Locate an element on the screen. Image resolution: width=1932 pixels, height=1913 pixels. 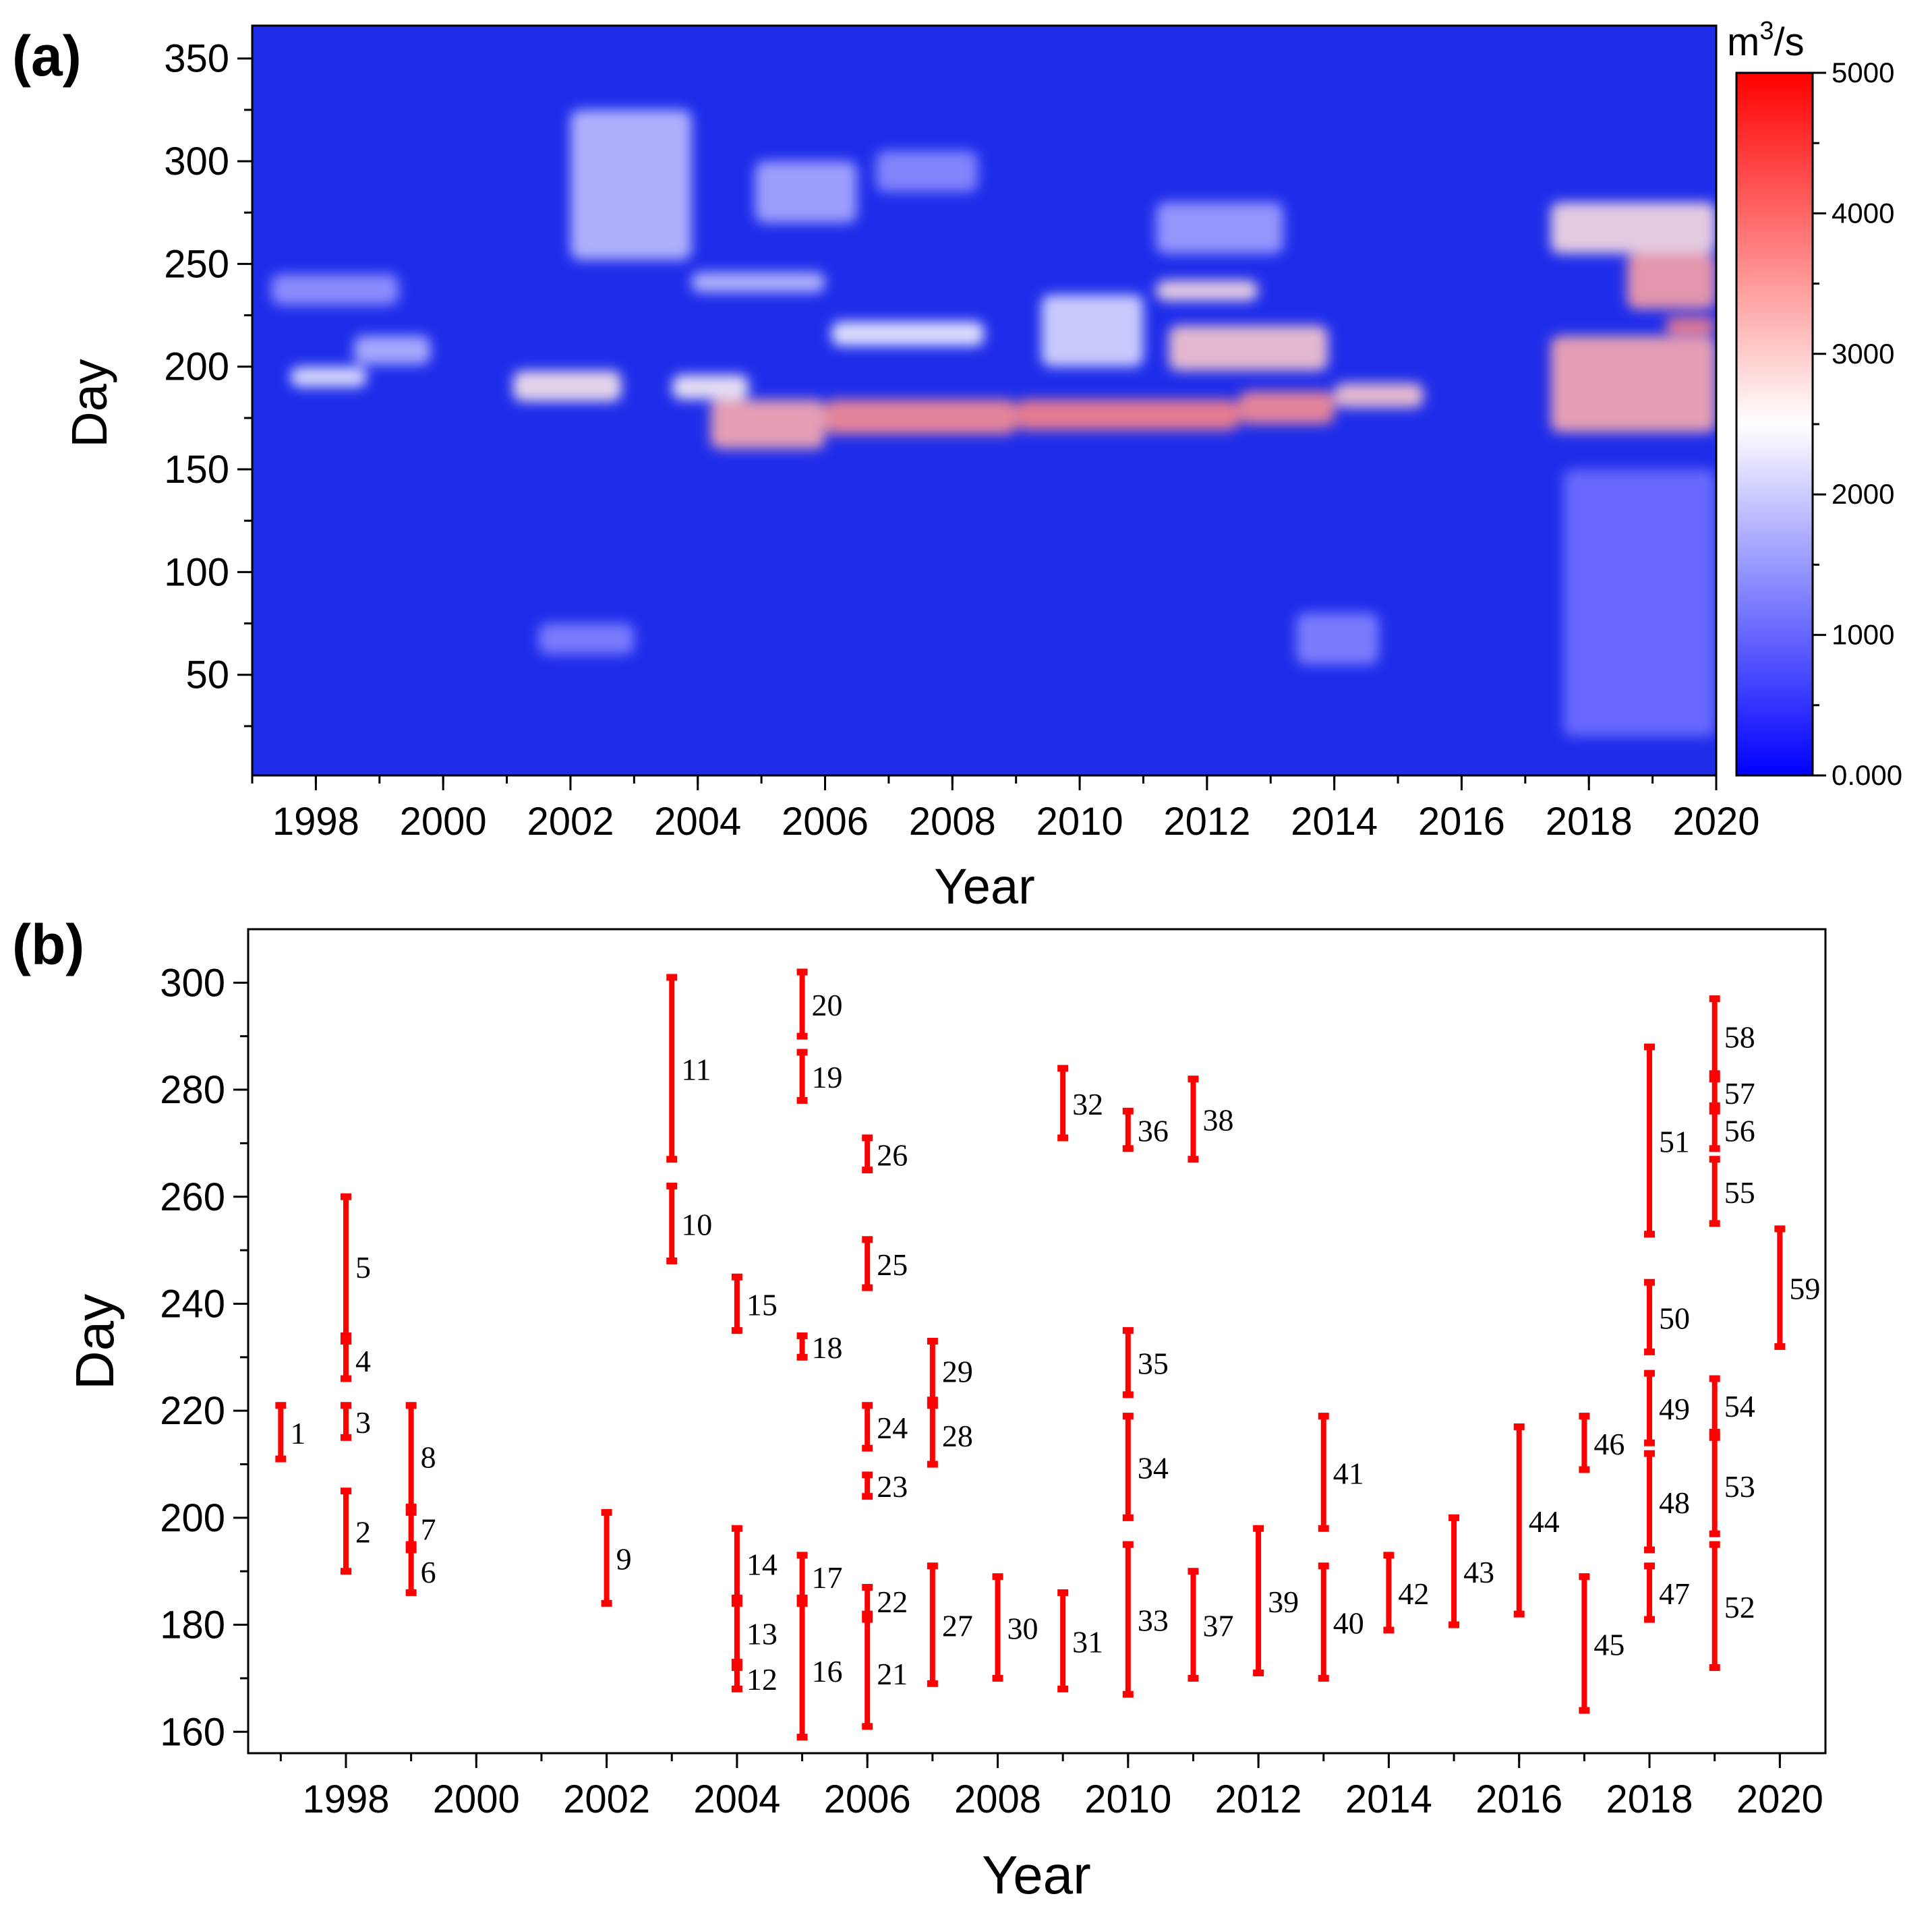
range-event-label: 28 is located at coordinates (958, 1436).